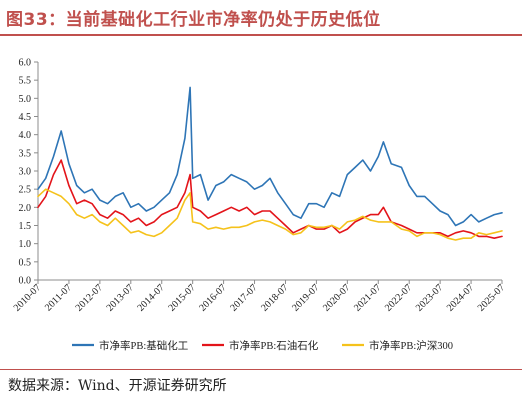 Image resolution: width=522 pixels, height=405 pixels. Describe the element at coordinates (336, 297) in the screenshot. I see `x-tick-label: 2020-07` at that location.